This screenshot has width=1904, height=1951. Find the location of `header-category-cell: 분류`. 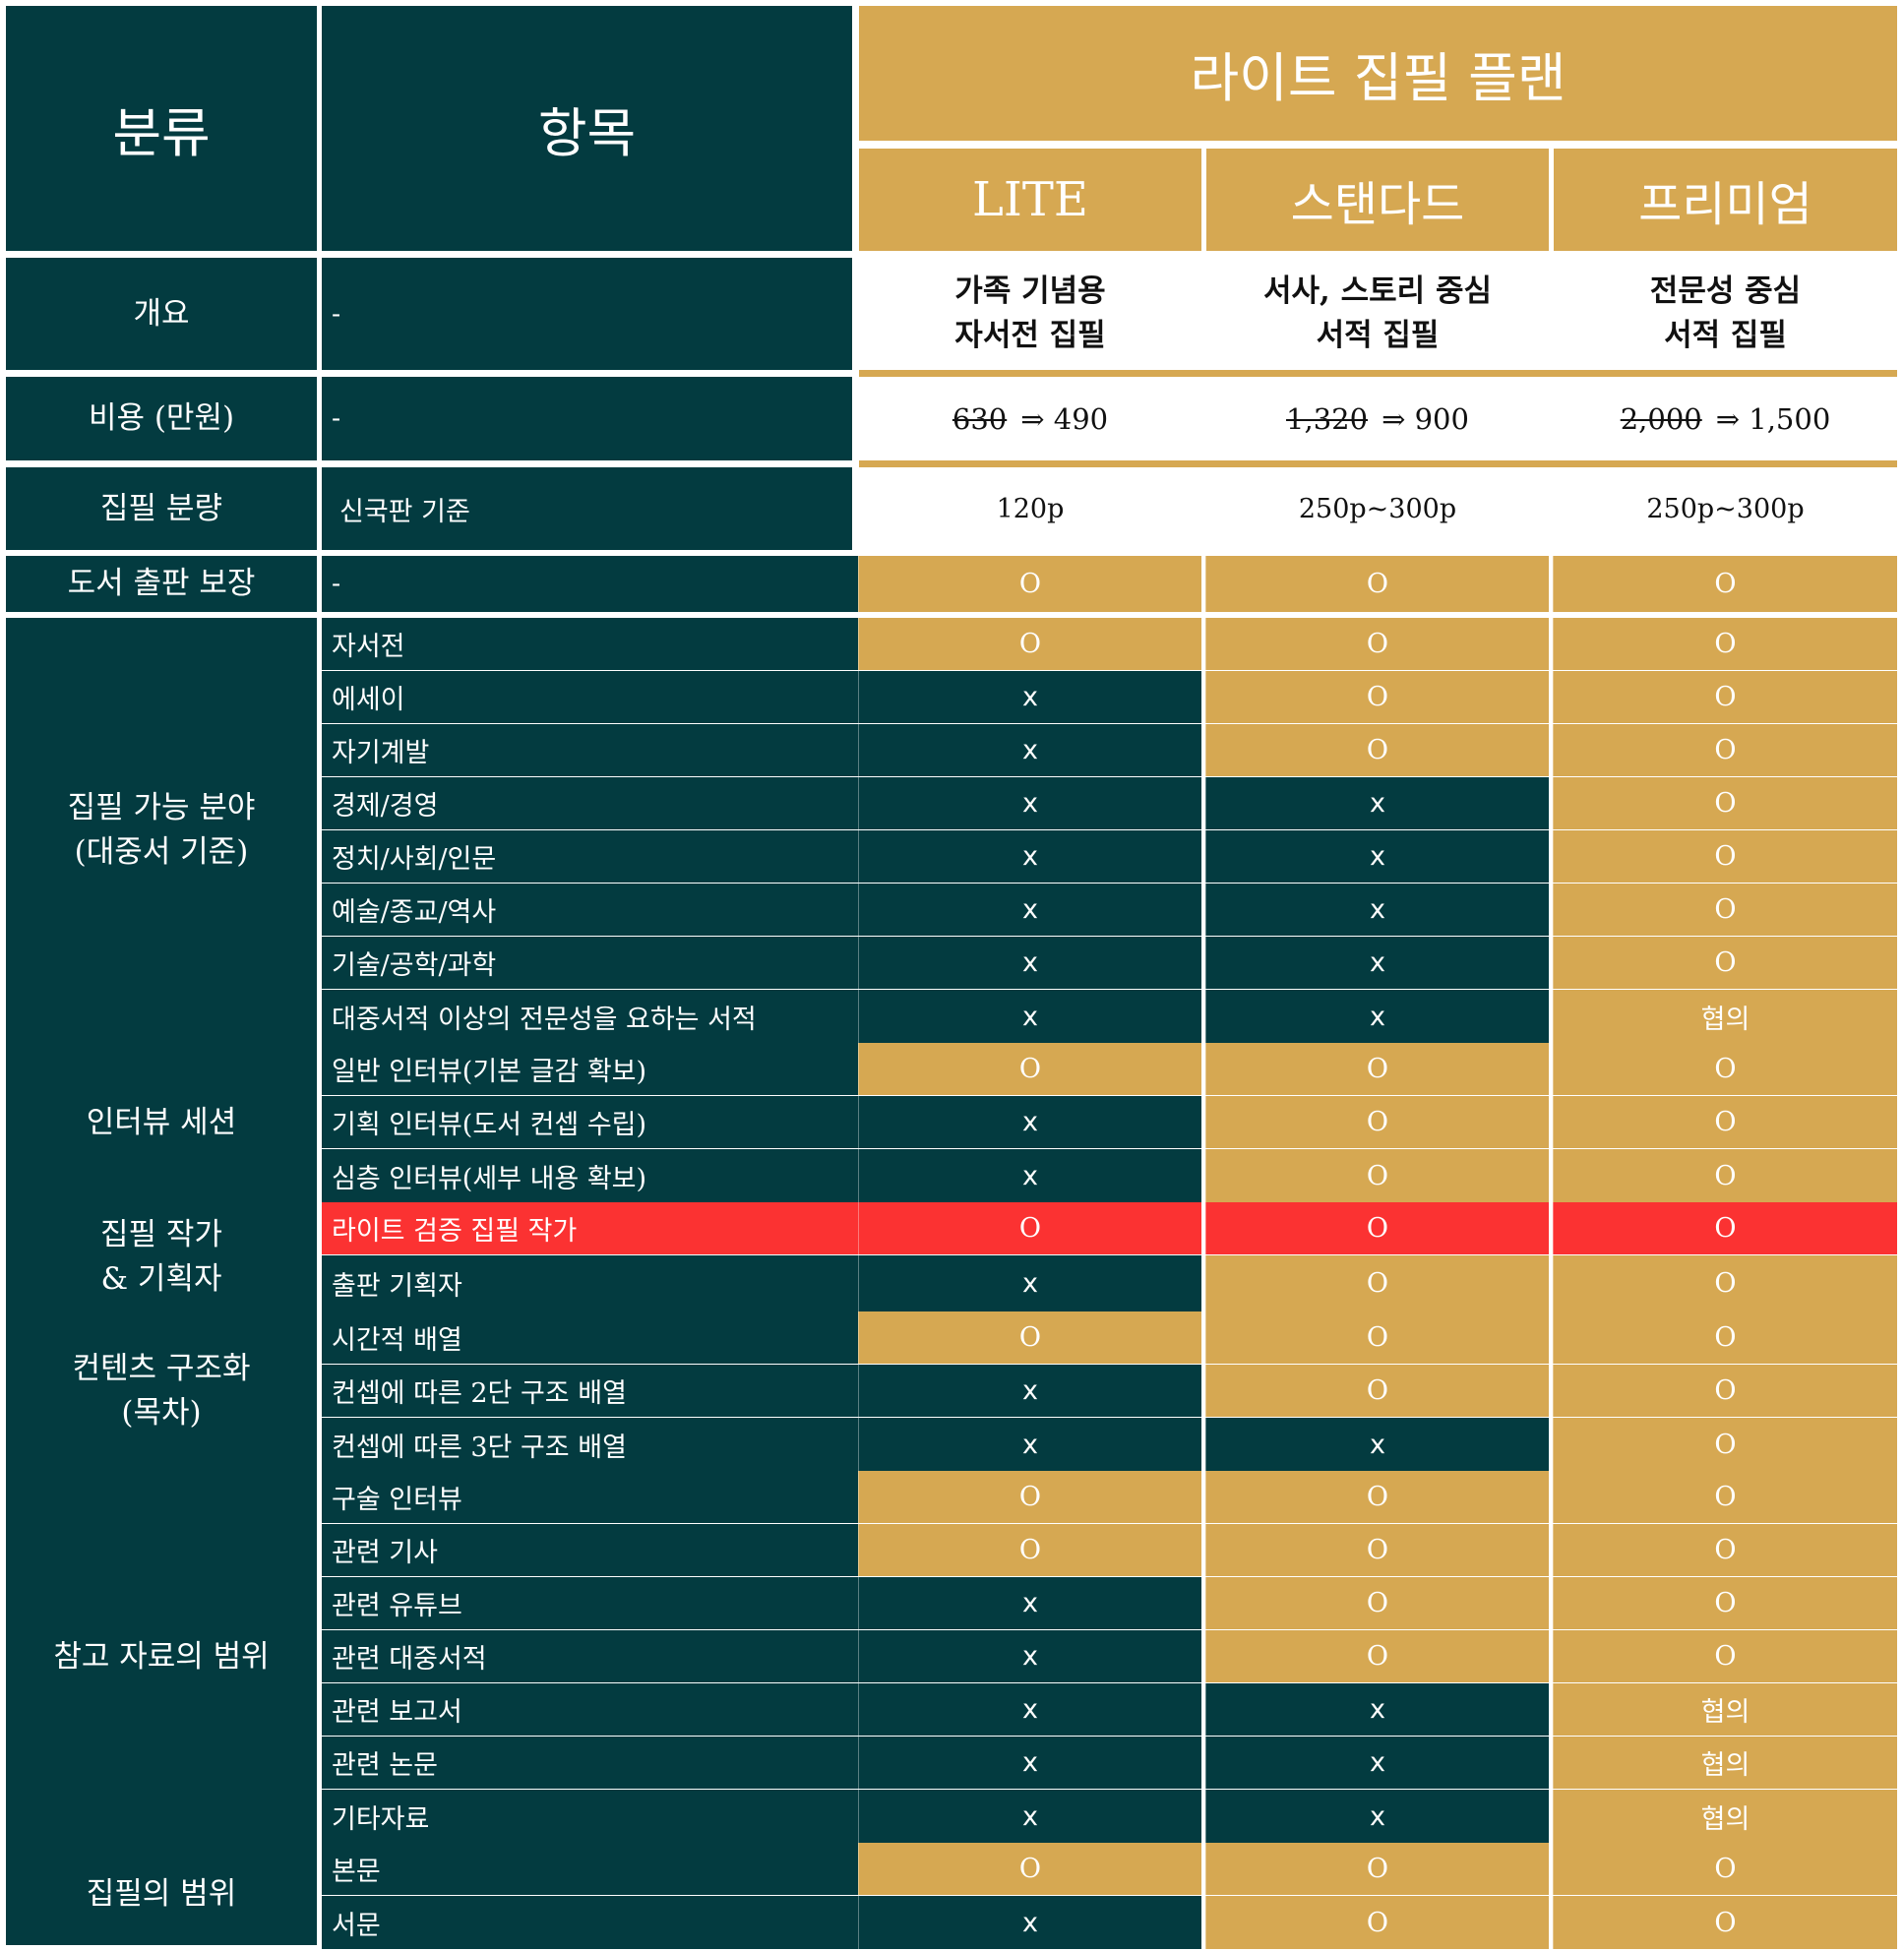

header-category-cell: 분류 is located at coordinates (161, 128).